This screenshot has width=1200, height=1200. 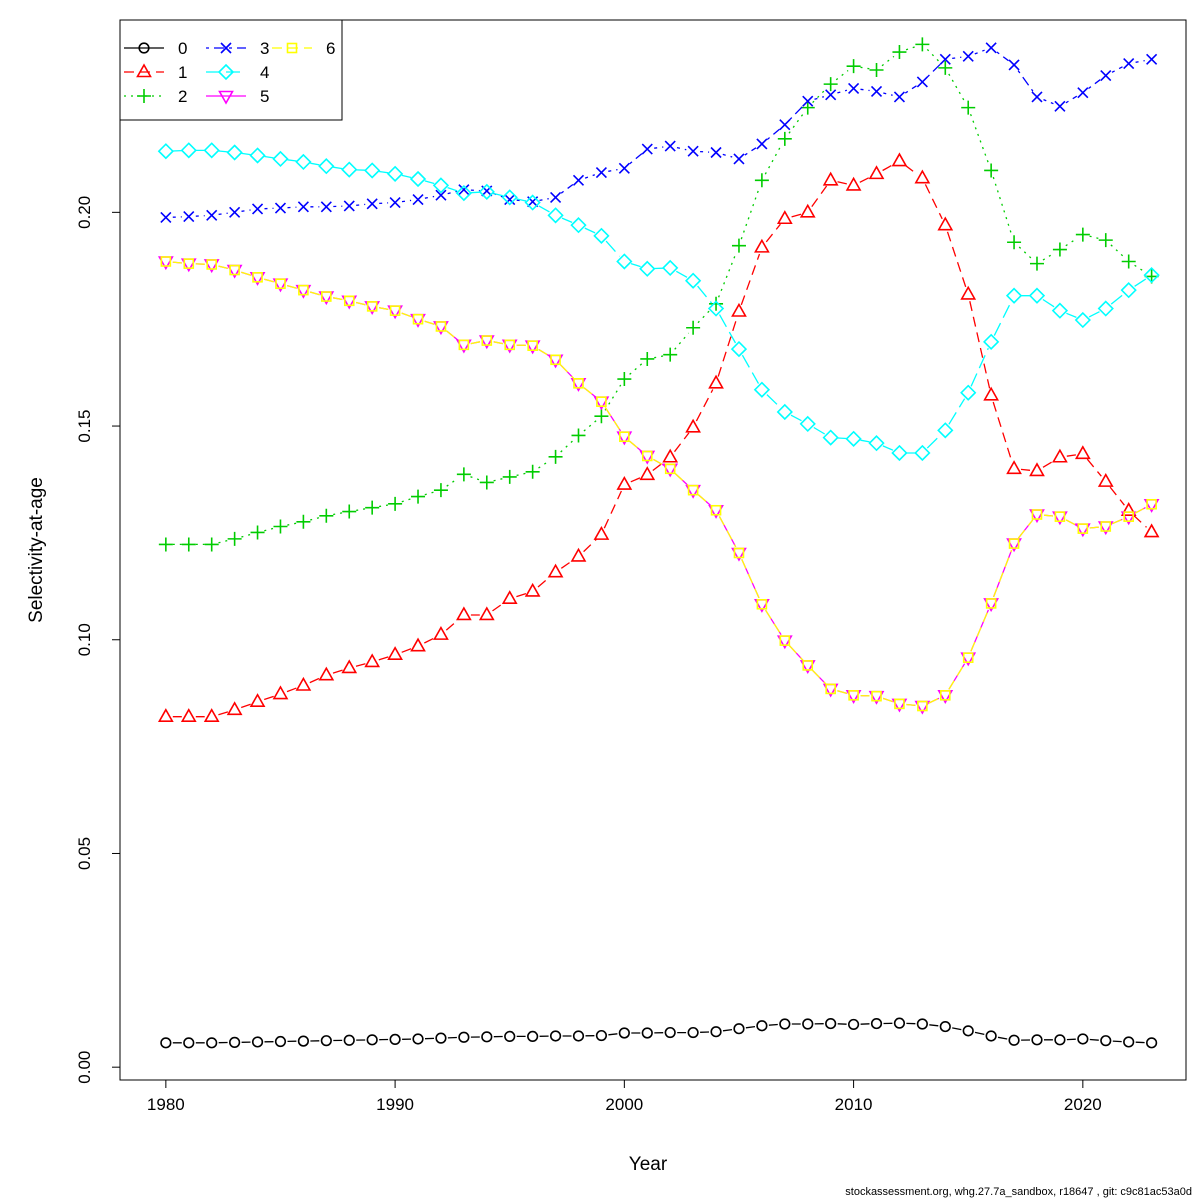 I want to click on legend-label: 1, so click(x=182, y=72).